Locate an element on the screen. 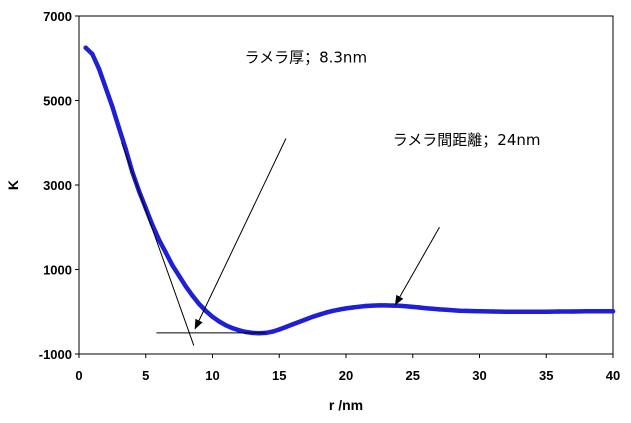  y-tick-label: 5000 is located at coordinates (57, 101).